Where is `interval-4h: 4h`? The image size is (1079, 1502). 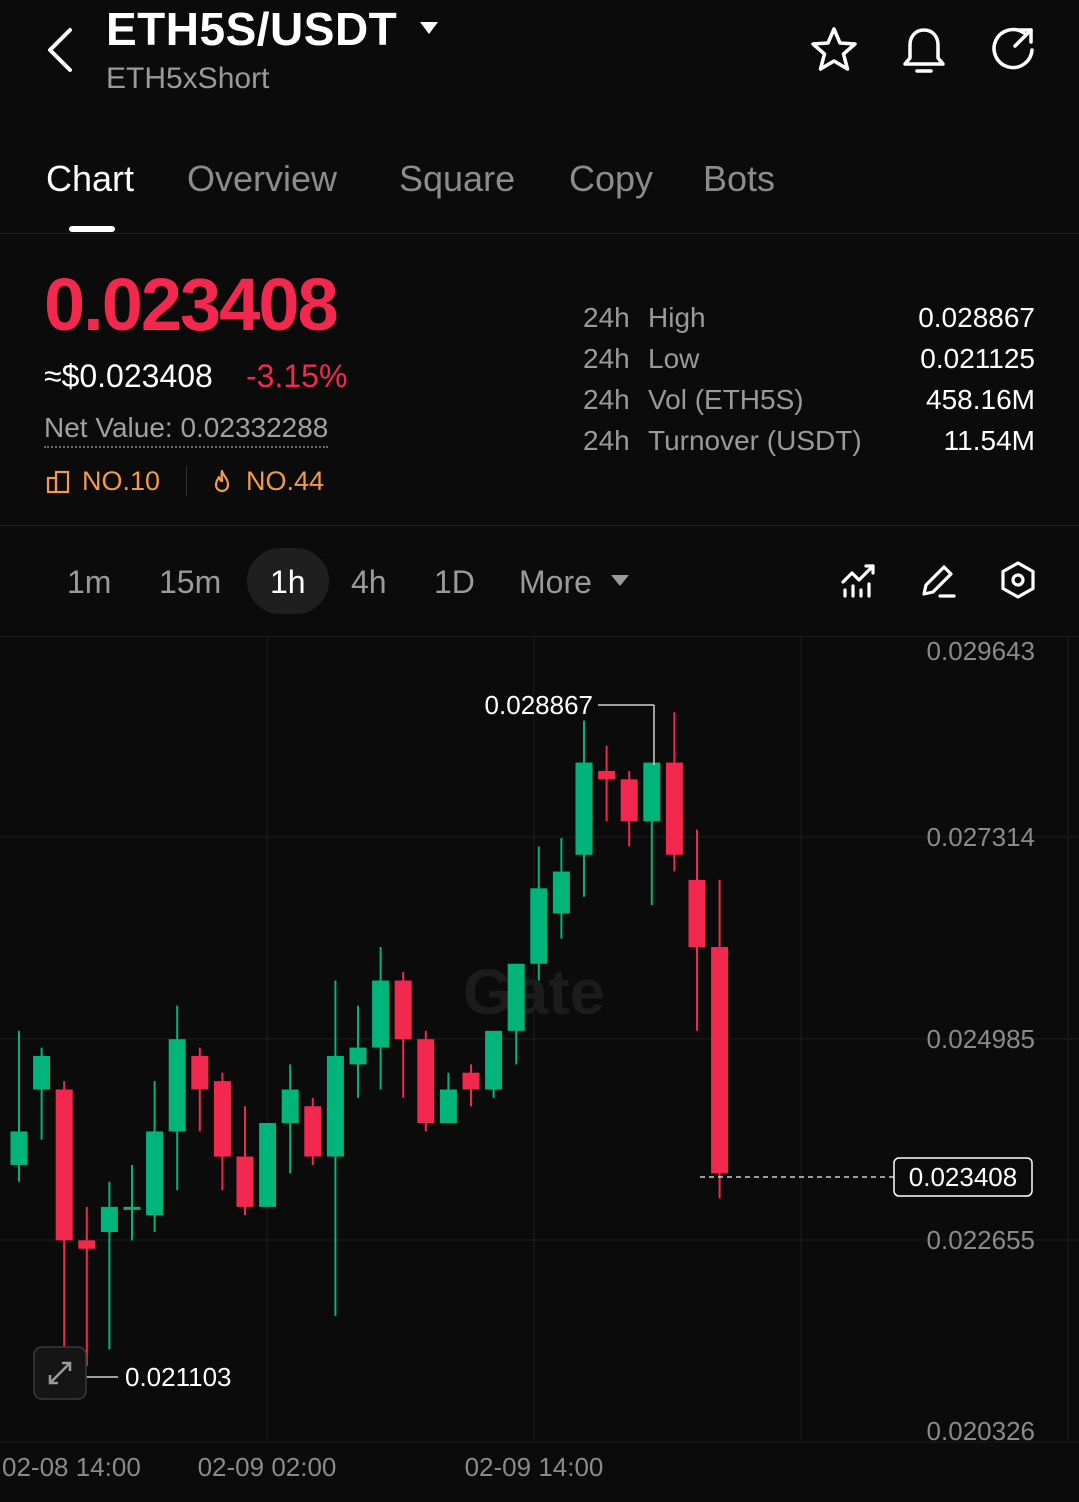
interval-4h: 4h is located at coordinates (369, 582).